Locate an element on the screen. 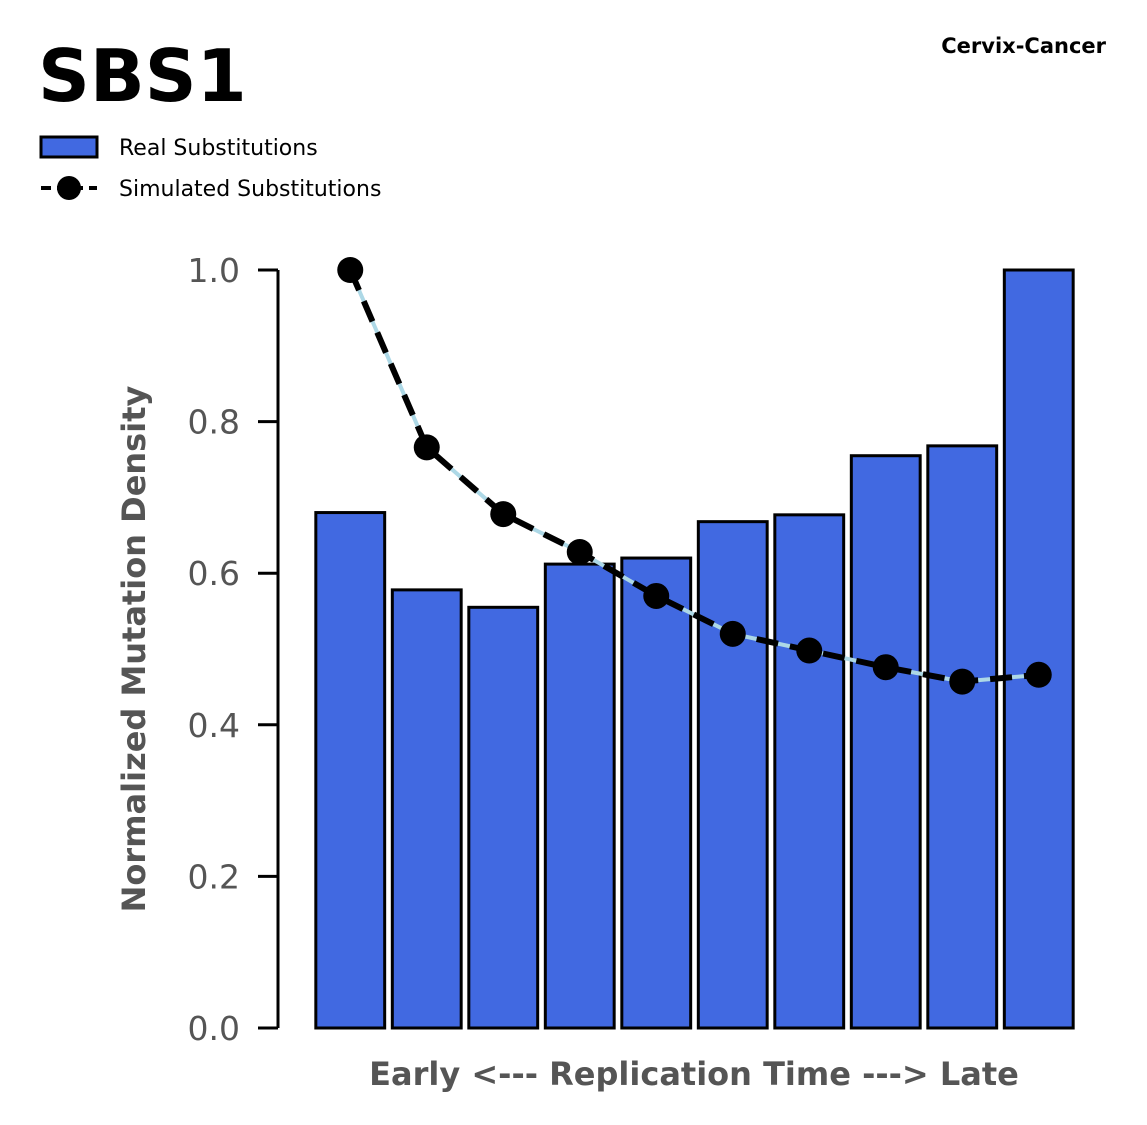 The width and height of the screenshot is (1147, 1125). y-tick-label: 0.8 is located at coordinates (214, 422).